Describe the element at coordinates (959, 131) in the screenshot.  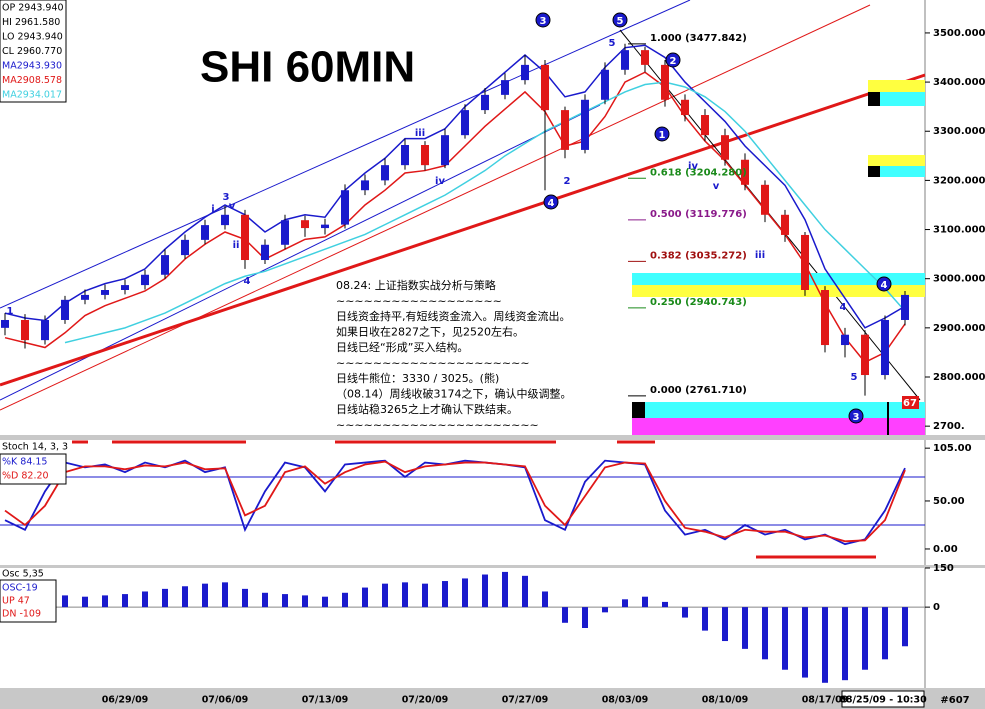
I see `y-tick-label: 3300.000` at that location.